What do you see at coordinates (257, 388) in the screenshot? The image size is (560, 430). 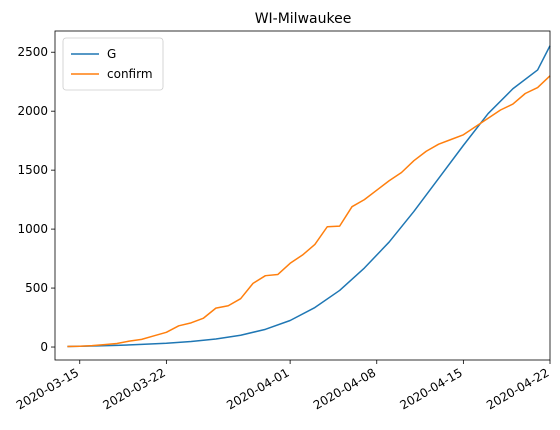 I see `x-tick-label: 2020-04-01` at bounding box center [257, 388].